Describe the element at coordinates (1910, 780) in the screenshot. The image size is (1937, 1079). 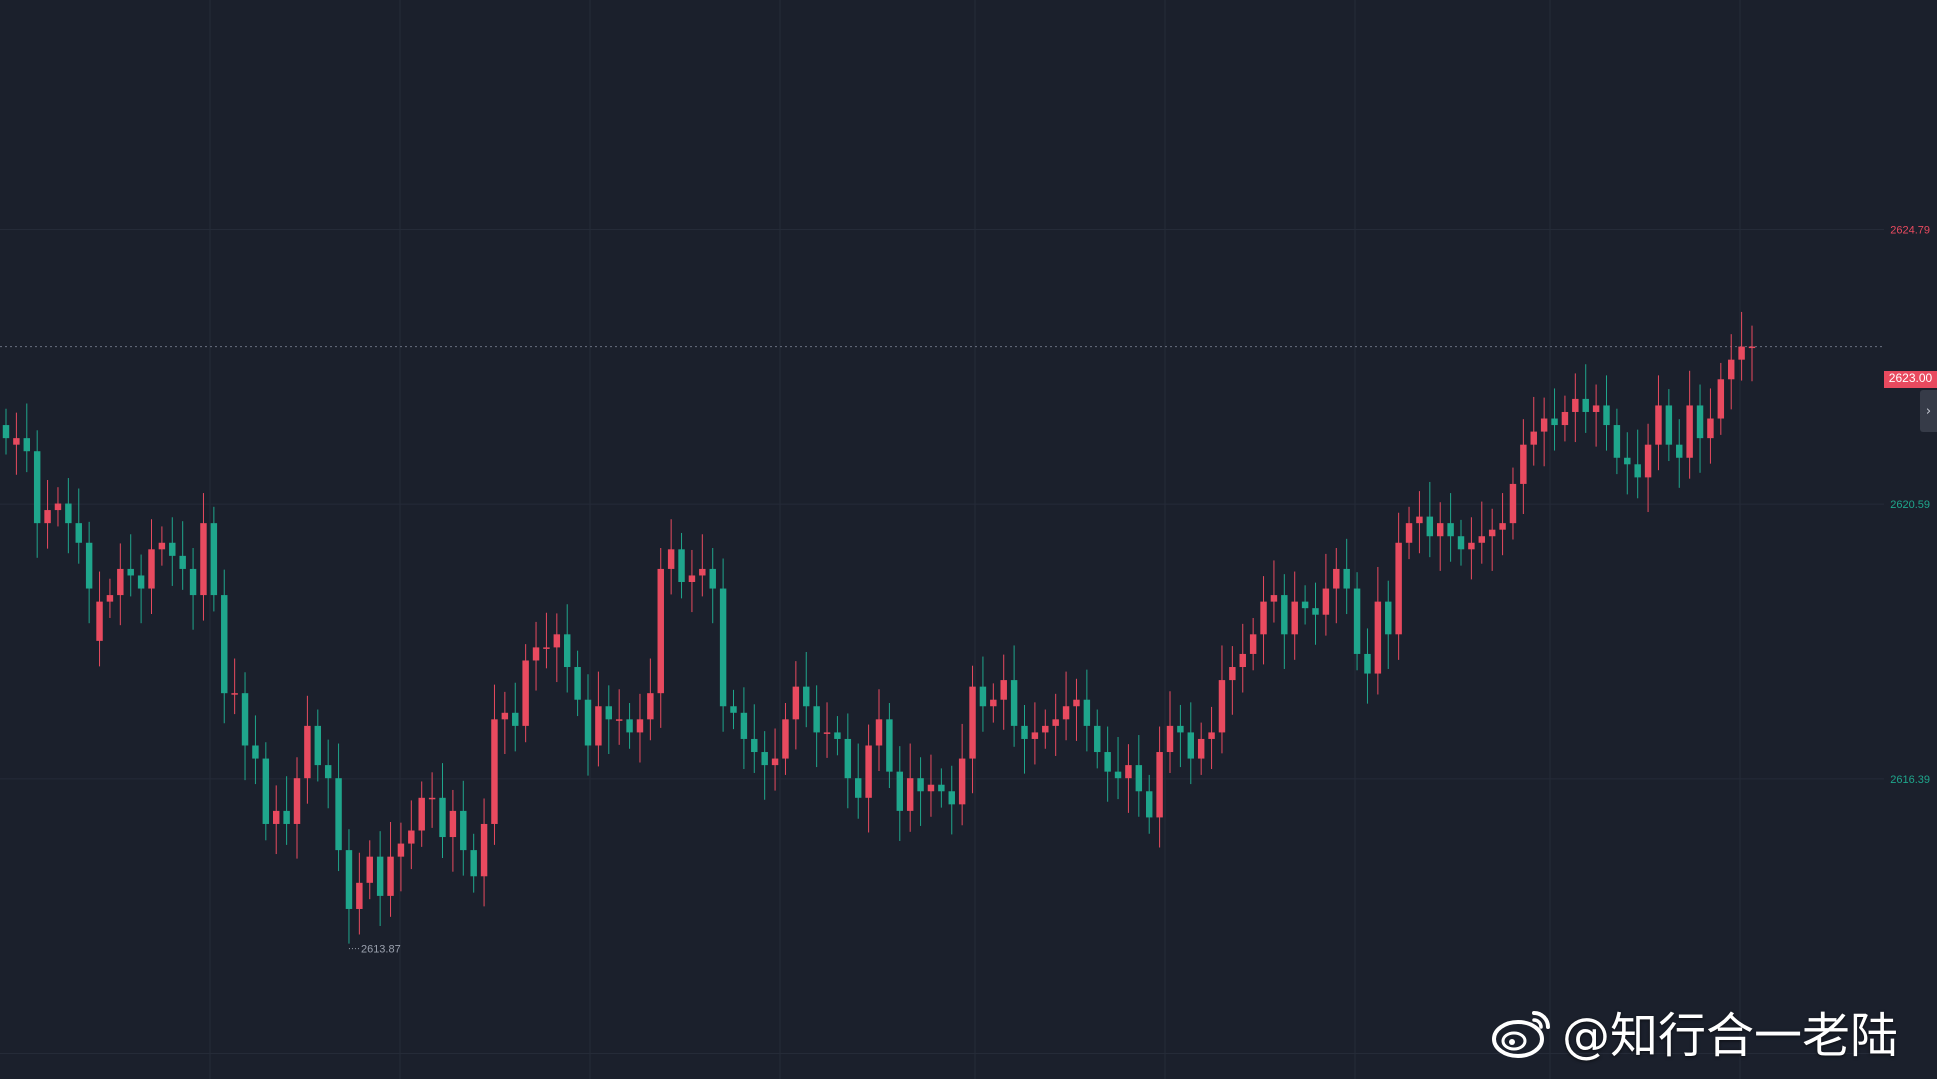
I see `price-axis-label: 2616.39` at that location.